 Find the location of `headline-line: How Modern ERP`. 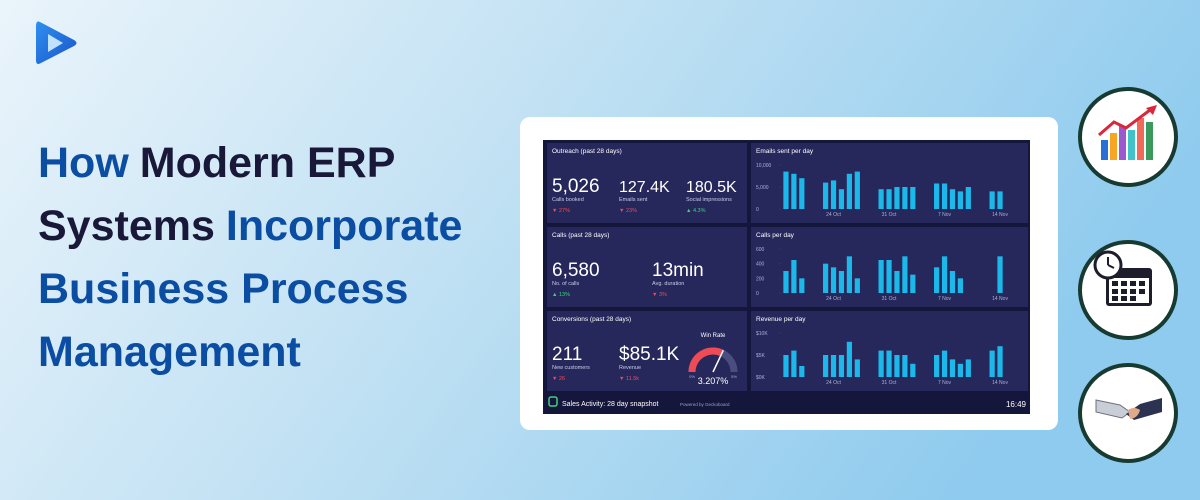

headline-line: How Modern ERP is located at coordinates (216, 163).